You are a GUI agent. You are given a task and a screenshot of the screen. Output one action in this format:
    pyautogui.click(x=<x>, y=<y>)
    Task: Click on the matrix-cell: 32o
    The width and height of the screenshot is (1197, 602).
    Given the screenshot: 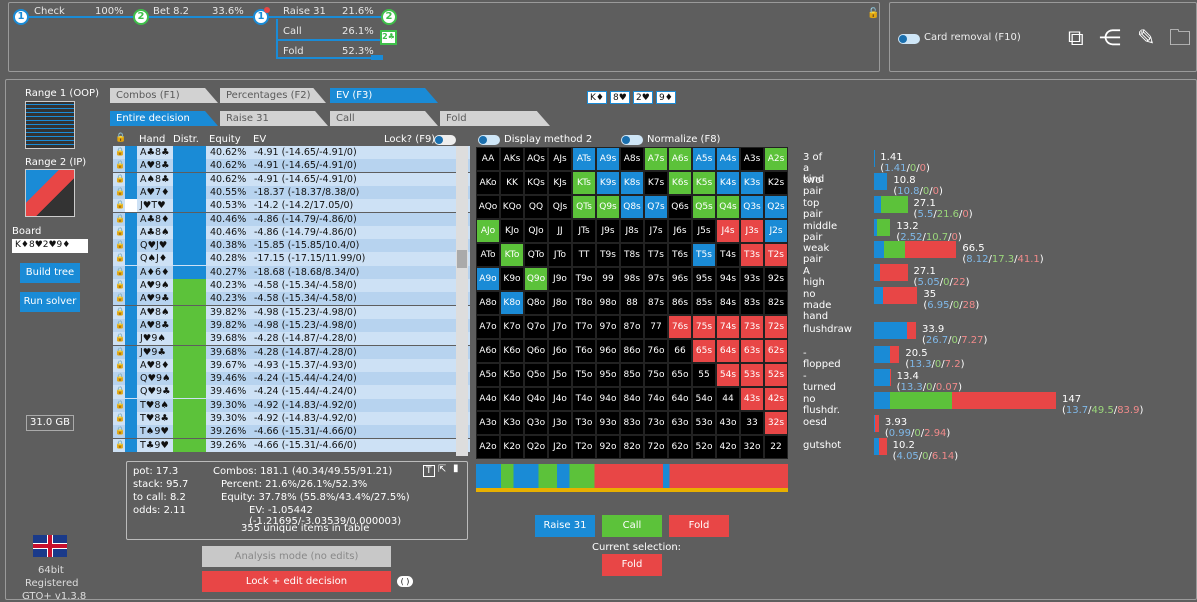 What is the action you would take?
    pyautogui.click(x=752, y=447)
    